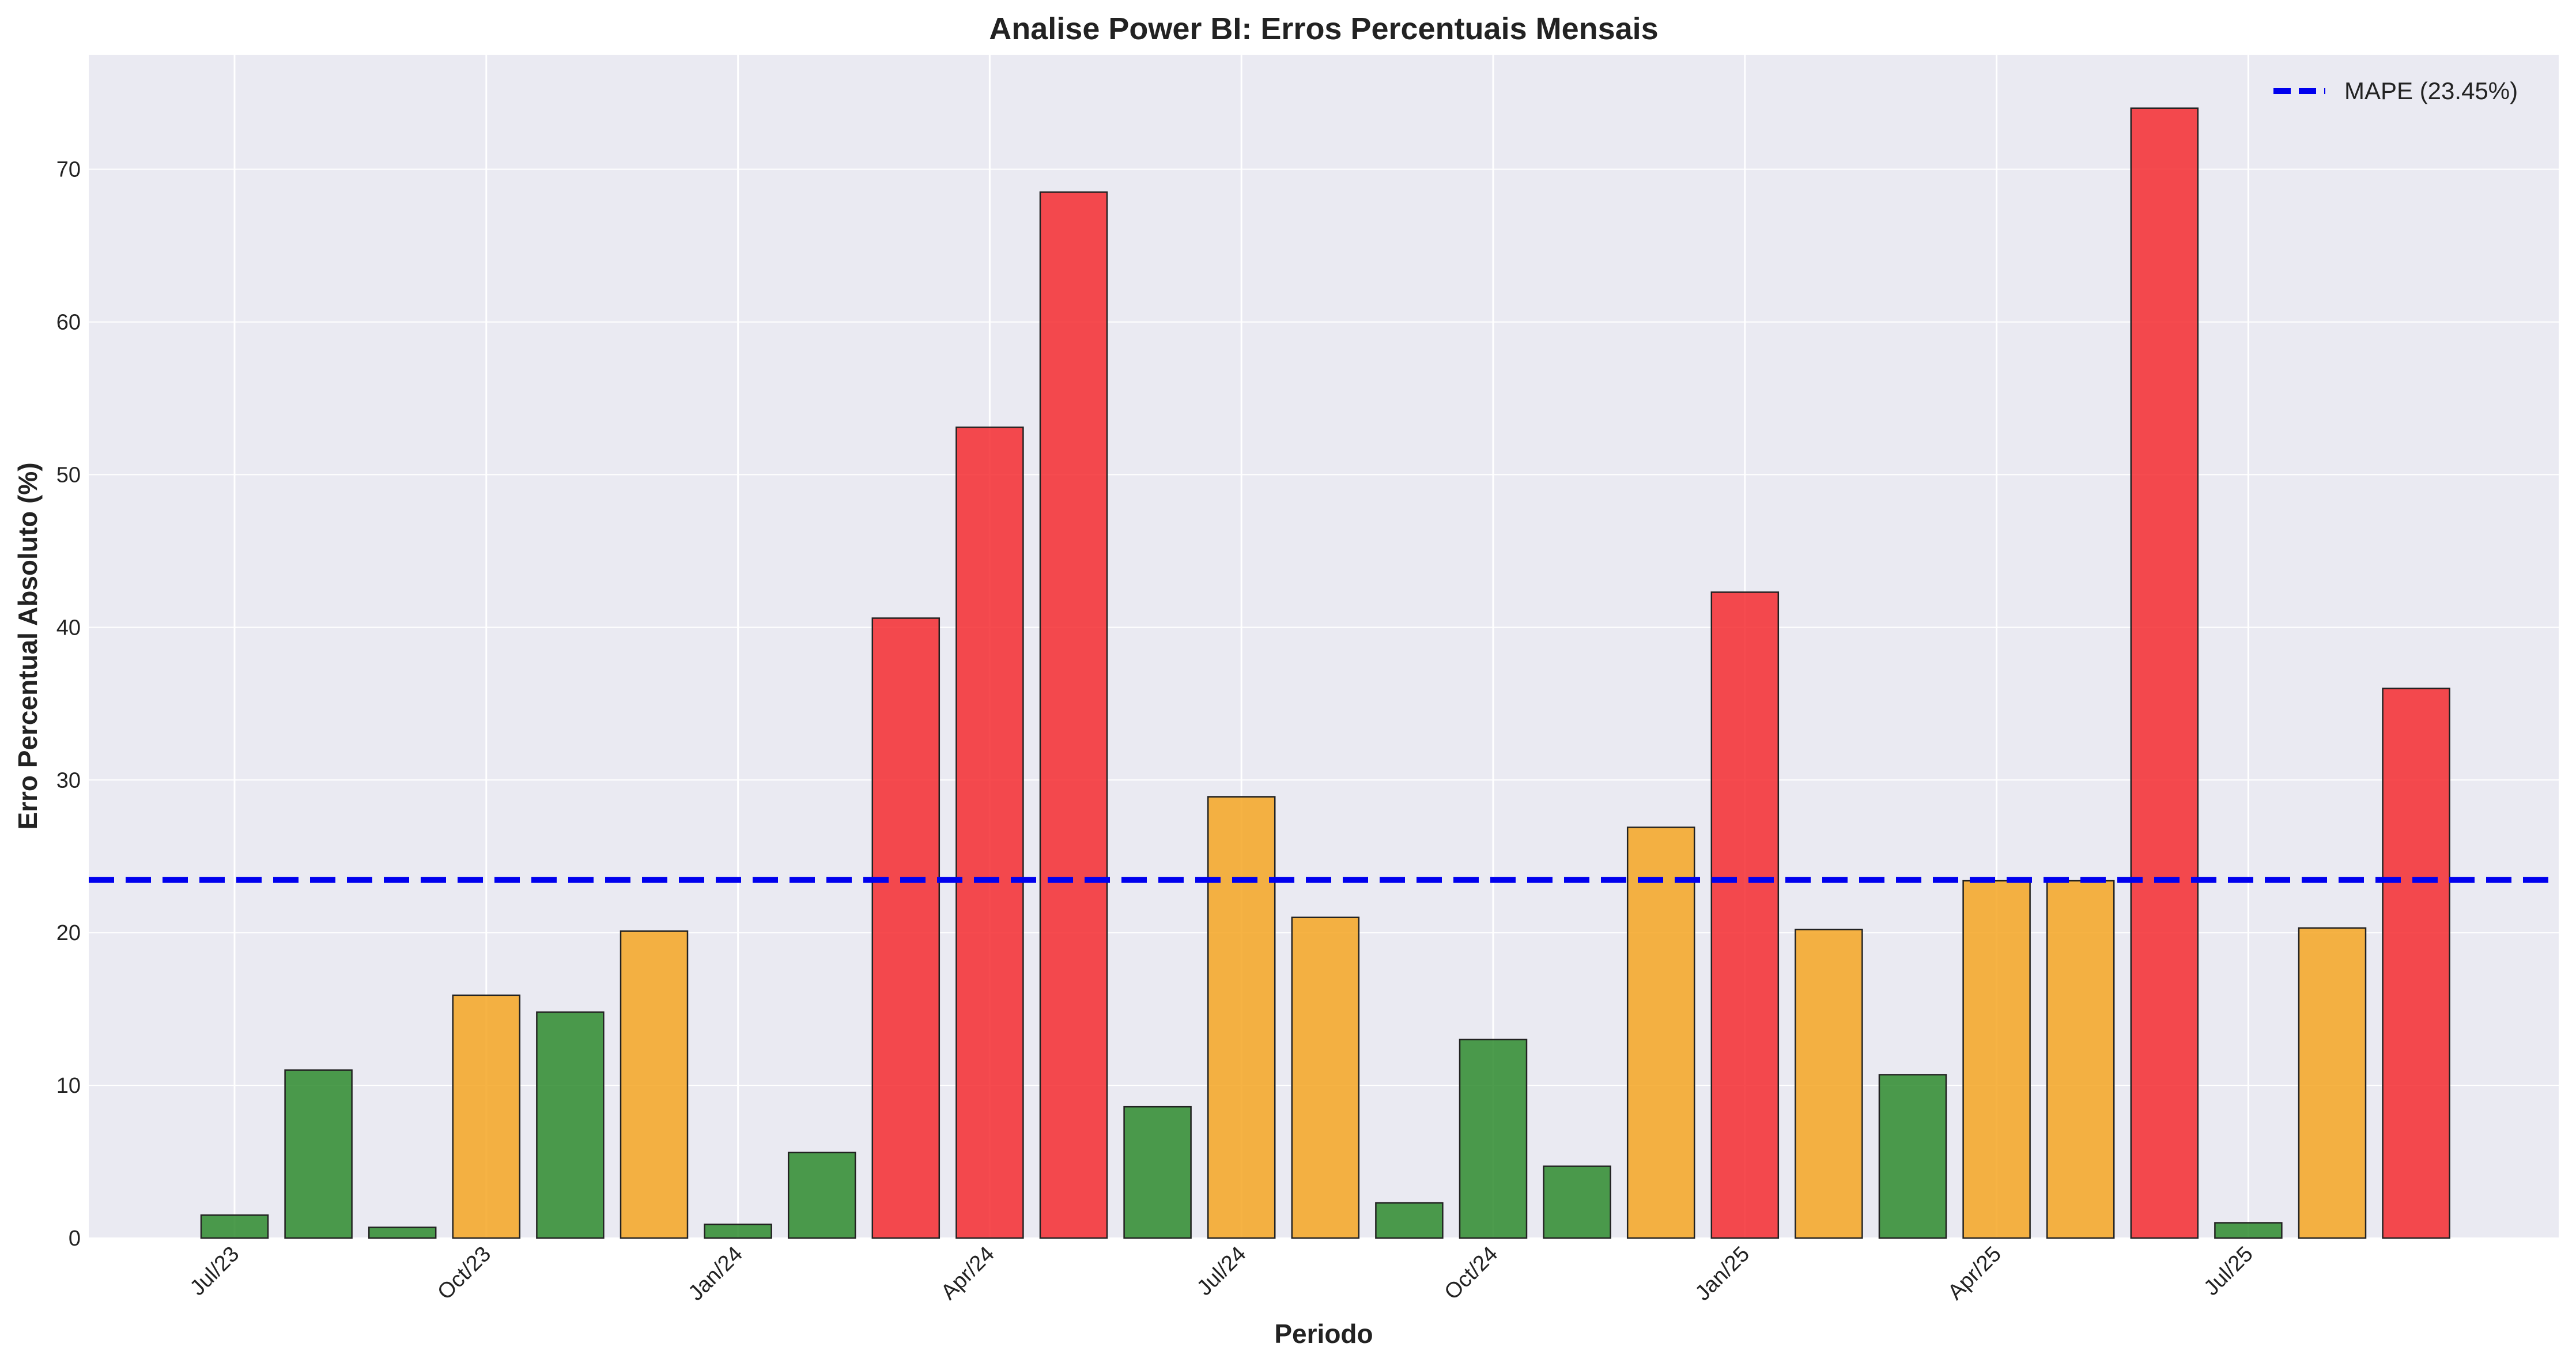 The height and width of the screenshot is (1366, 2576). What do you see at coordinates (1323, 1334) in the screenshot?
I see `x-axis-label: Periodo` at bounding box center [1323, 1334].